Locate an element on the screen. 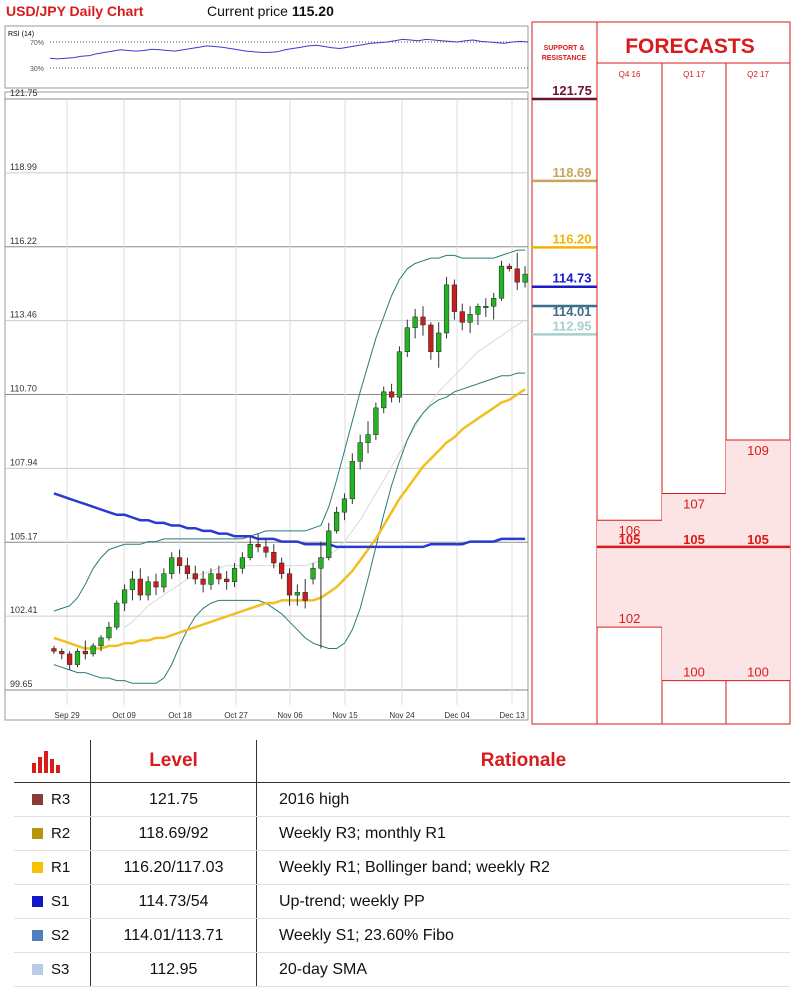 The height and width of the screenshot is (997, 802). x-tick-label: Oct 09 is located at coordinates (124, 715).